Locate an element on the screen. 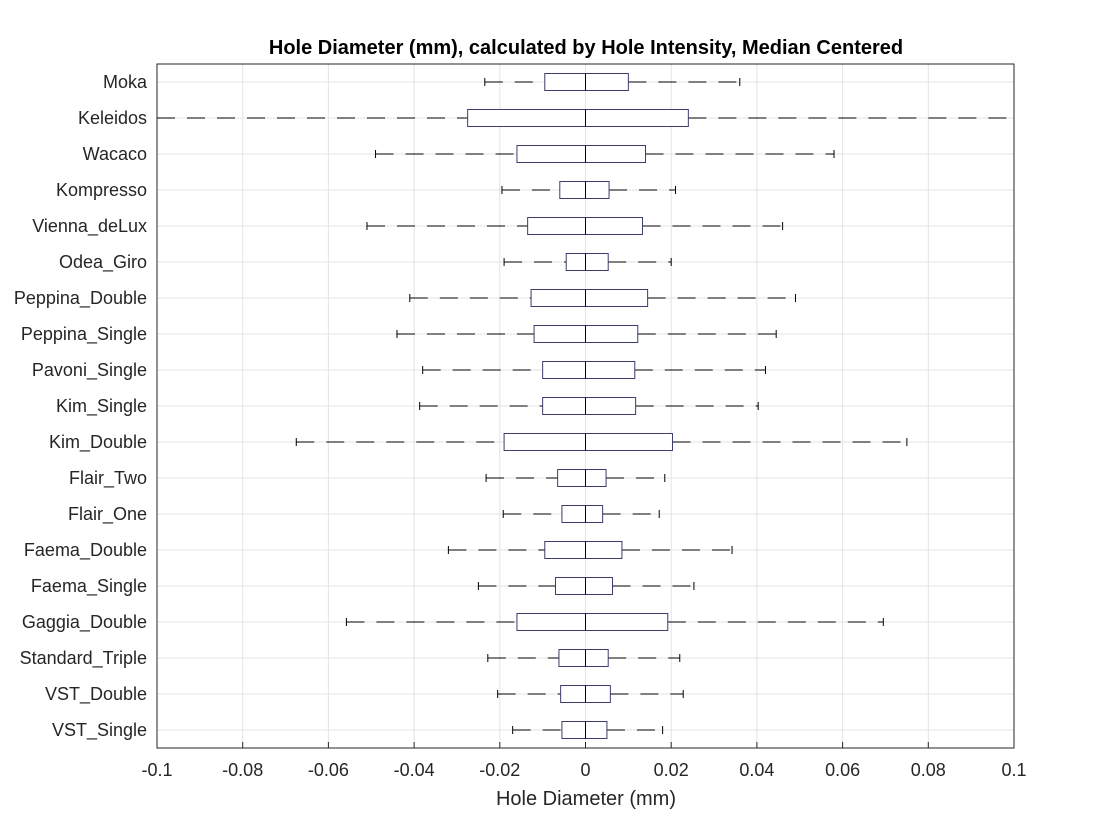 This screenshot has height=840, width=1120. y-tick-label: Faema_Single is located at coordinates (89, 586).